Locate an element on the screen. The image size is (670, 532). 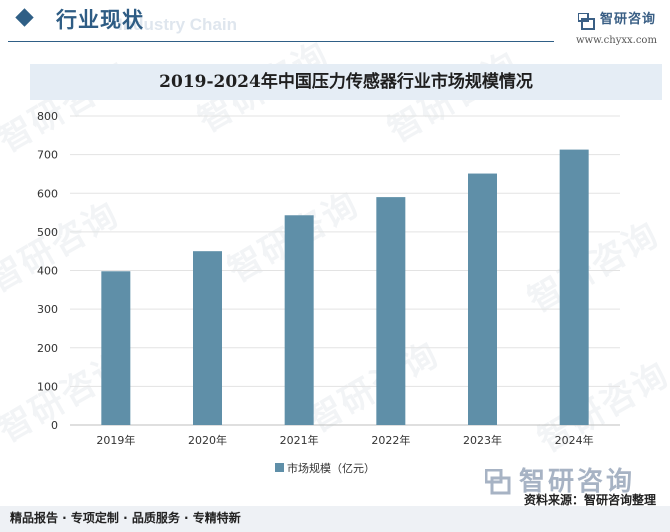
footer-bar is located at coordinates (335, 519).